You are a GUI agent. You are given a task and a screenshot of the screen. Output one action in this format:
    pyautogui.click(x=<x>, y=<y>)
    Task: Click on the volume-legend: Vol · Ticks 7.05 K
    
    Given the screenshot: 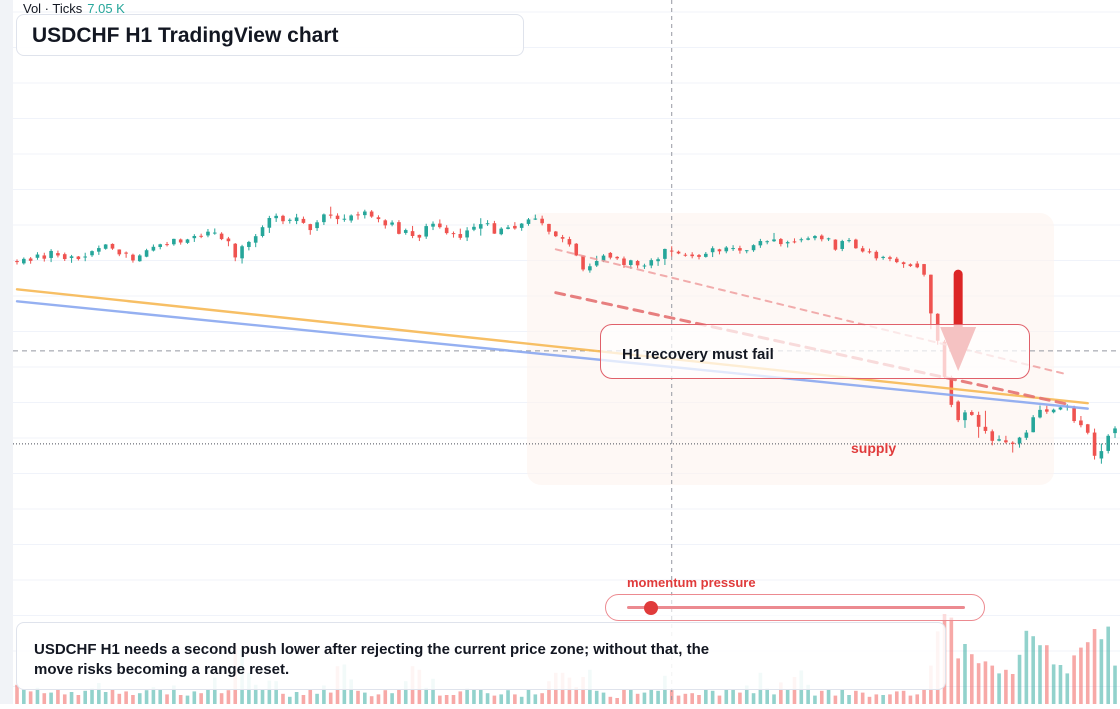 What is the action you would take?
    pyautogui.click(x=74, y=8)
    